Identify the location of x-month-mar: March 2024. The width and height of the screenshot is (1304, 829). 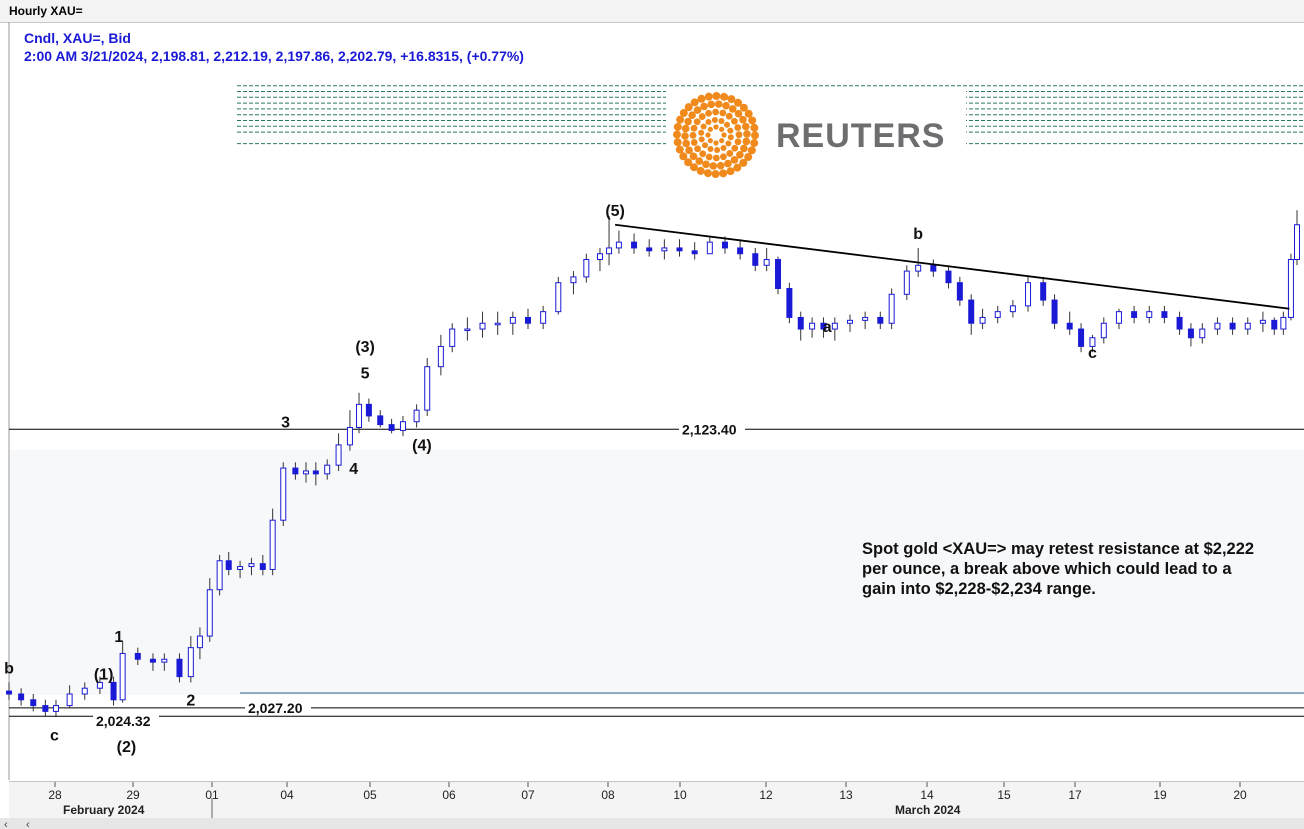
(928, 810).